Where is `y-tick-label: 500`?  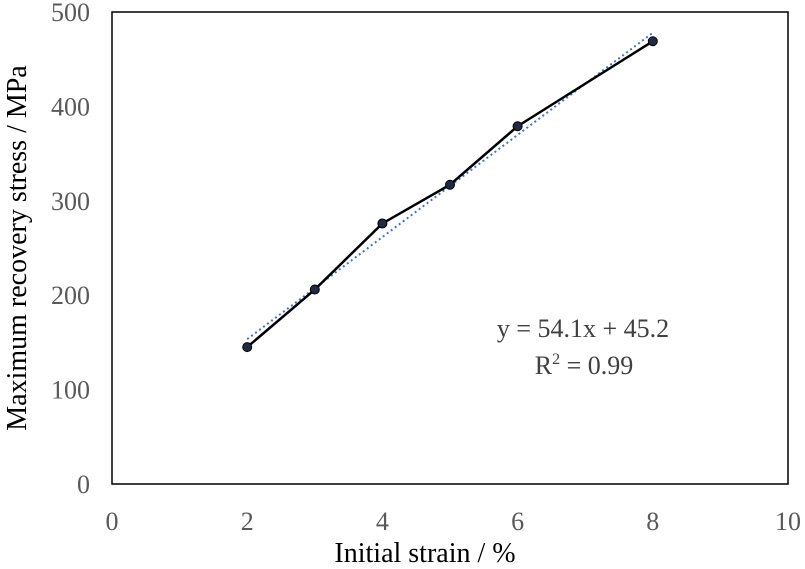
y-tick-label: 500 is located at coordinates (70, 13).